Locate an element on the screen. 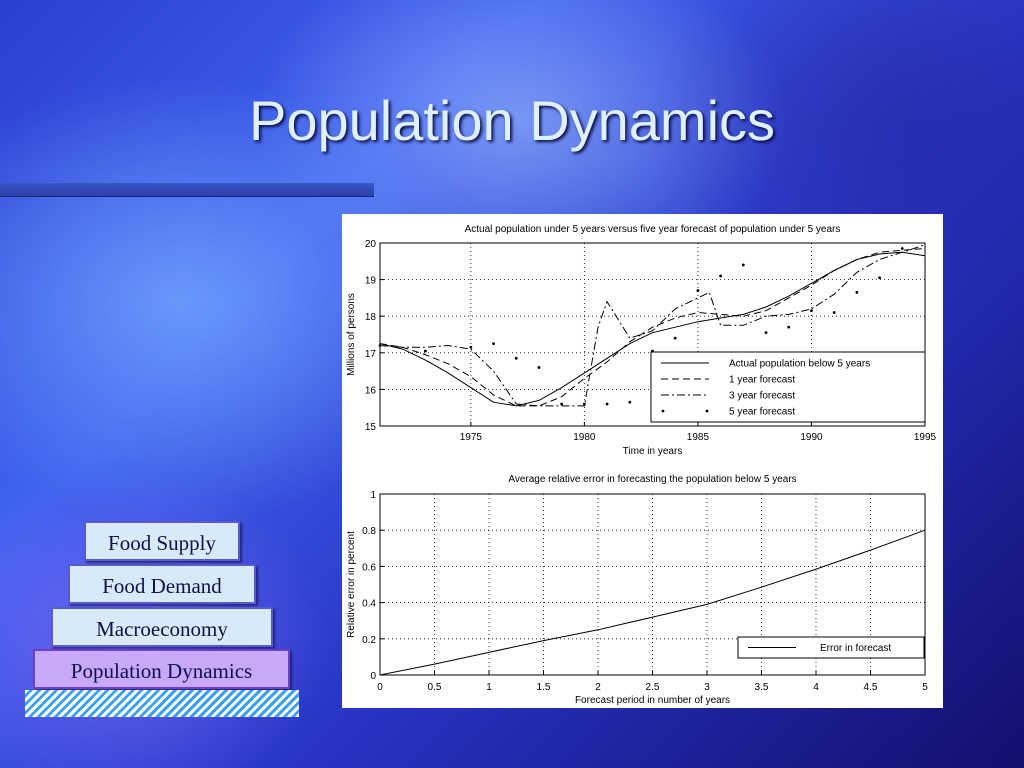 This screenshot has width=1024, height=768. chart1-series-2-line is located at coordinates (652, 327).